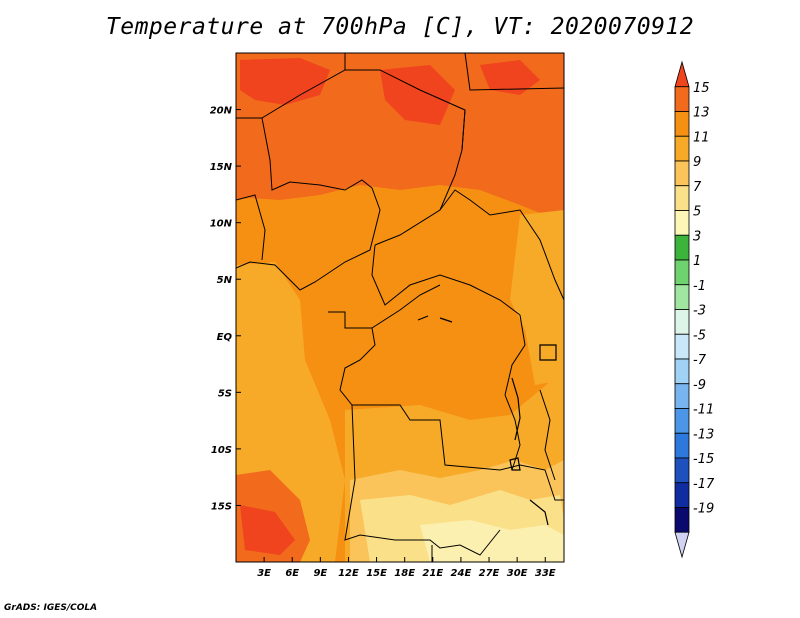 Image resolution: width=800 pixels, height=618 pixels. What do you see at coordinates (697, 162) in the screenshot?
I see `colorbar-label: 9` at bounding box center [697, 162].